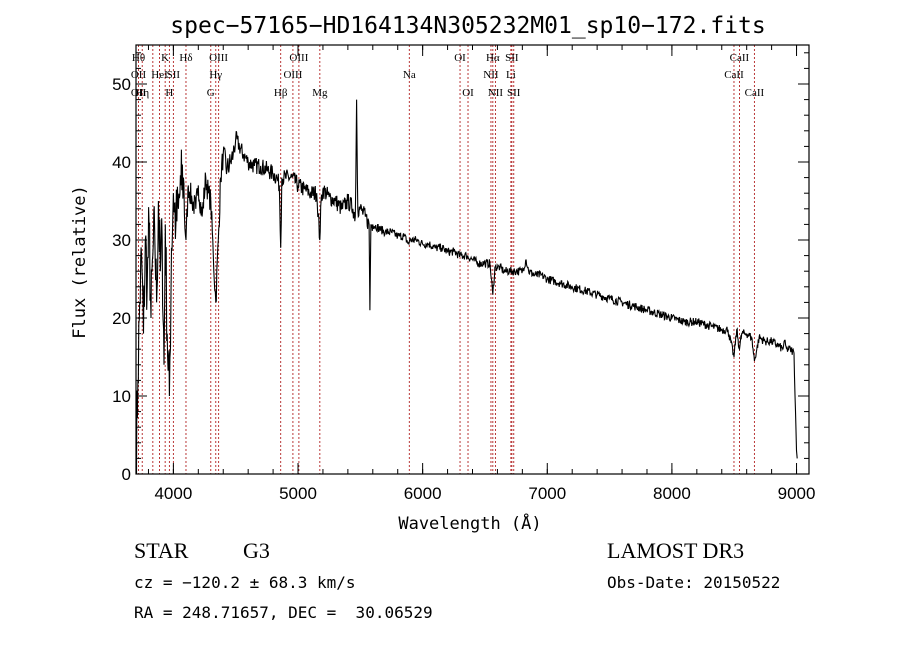 This screenshot has width=900, height=649. I want to click on x-tick-label: 6000, so click(423, 493).